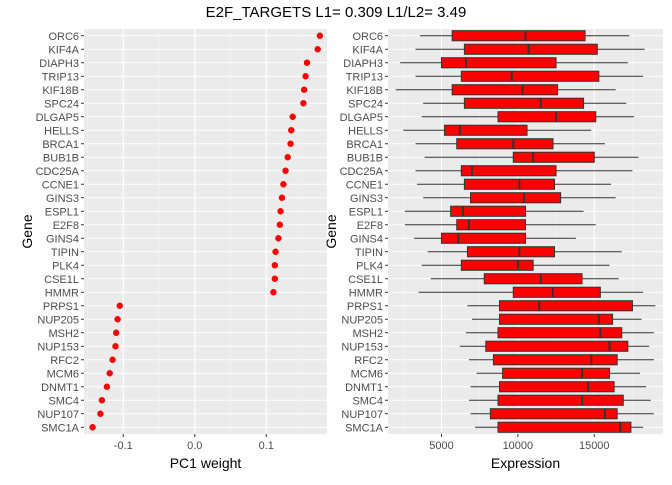 The width and height of the screenshot is (672, 485). I want to click on box-smc1a, so click(564, 427).